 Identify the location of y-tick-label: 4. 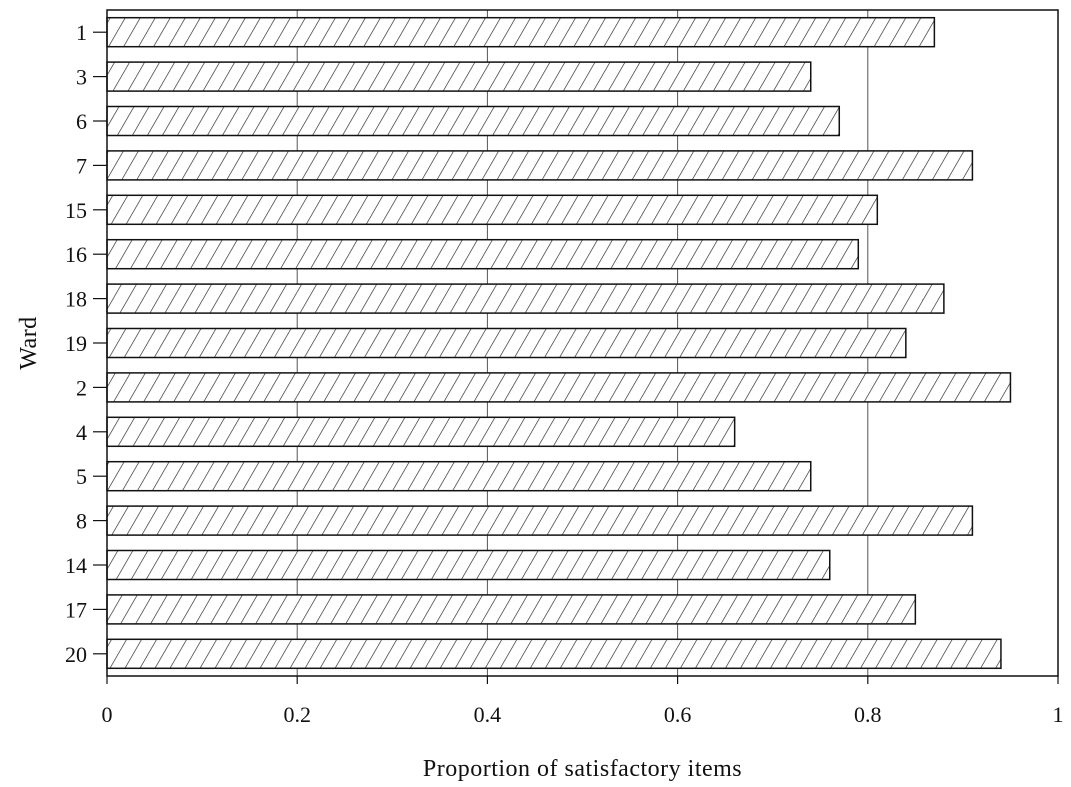
(81, 432).